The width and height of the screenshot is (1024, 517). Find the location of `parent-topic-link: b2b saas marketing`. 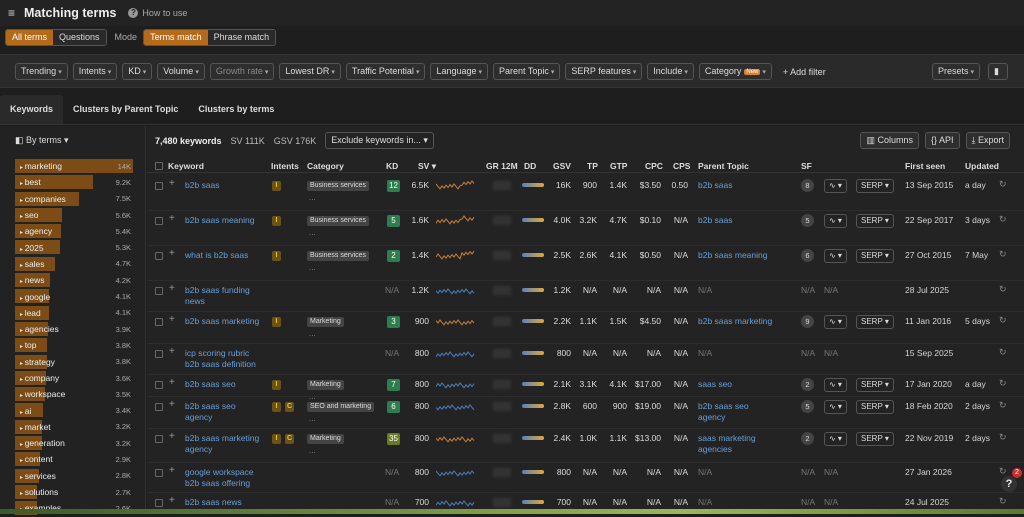

parent-topic-link: b2b saas marketing is located at coordinates (735, 321).